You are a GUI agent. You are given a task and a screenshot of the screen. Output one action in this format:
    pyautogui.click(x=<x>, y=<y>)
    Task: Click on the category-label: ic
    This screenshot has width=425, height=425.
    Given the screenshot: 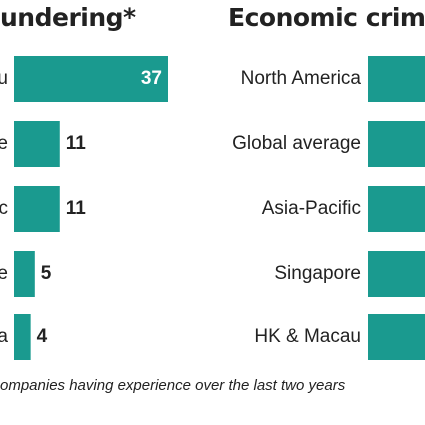 What is the action you would take?
    pyautogui.click(x=4, y=208)
    